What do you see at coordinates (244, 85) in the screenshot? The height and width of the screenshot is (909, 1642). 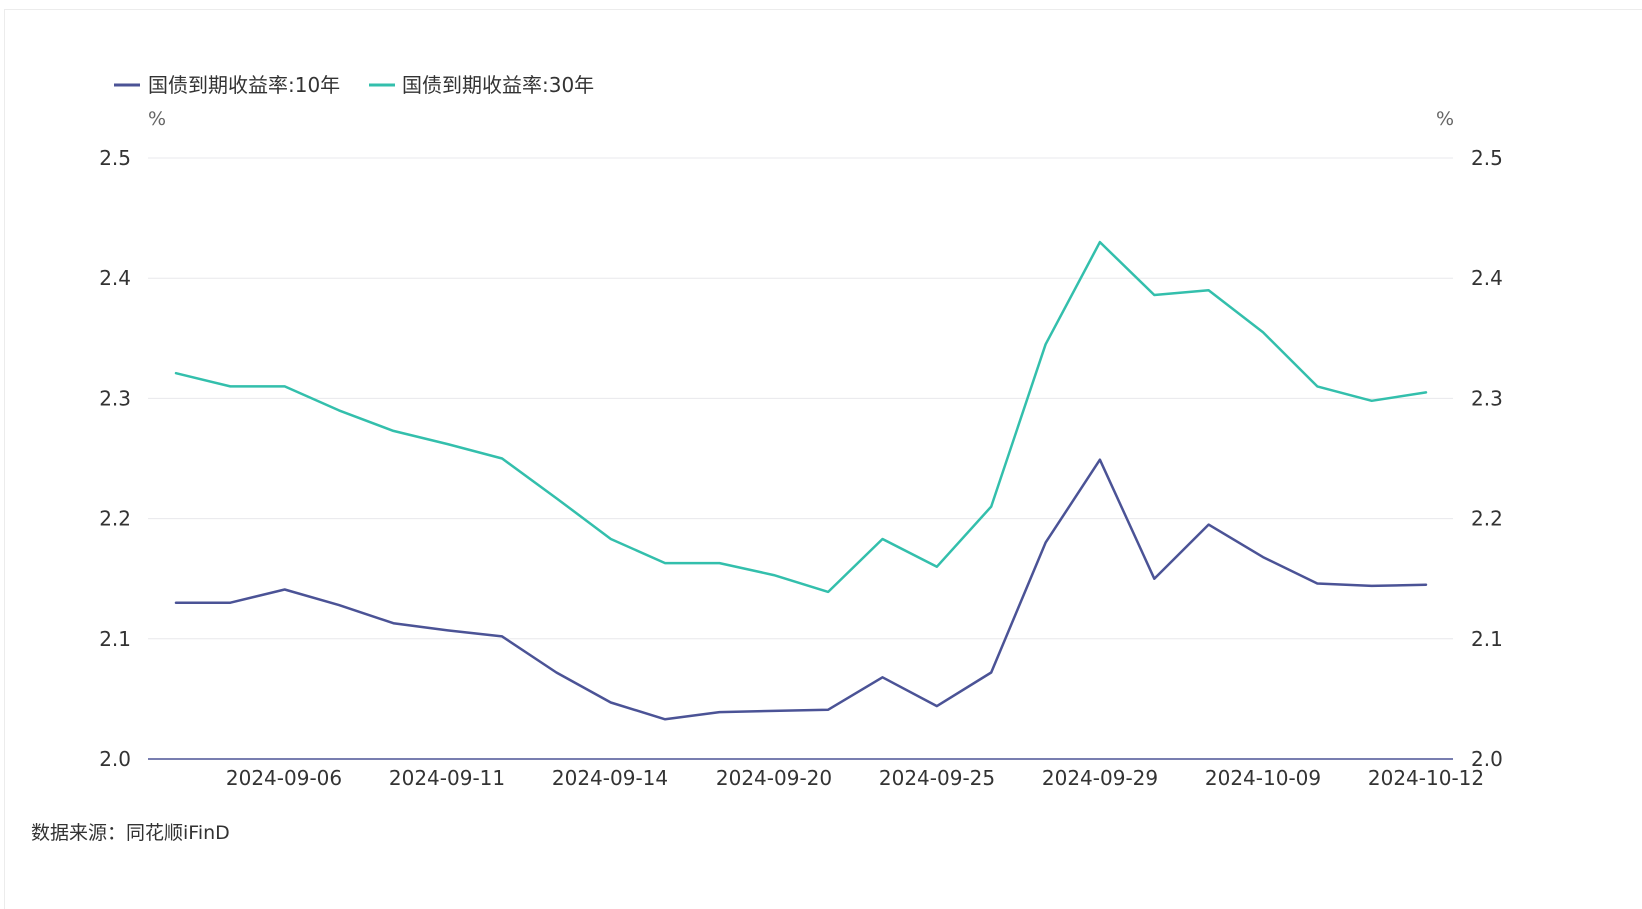 I see `legend-label: 国债到期收益率:10年` at bounding box center [244, 85].